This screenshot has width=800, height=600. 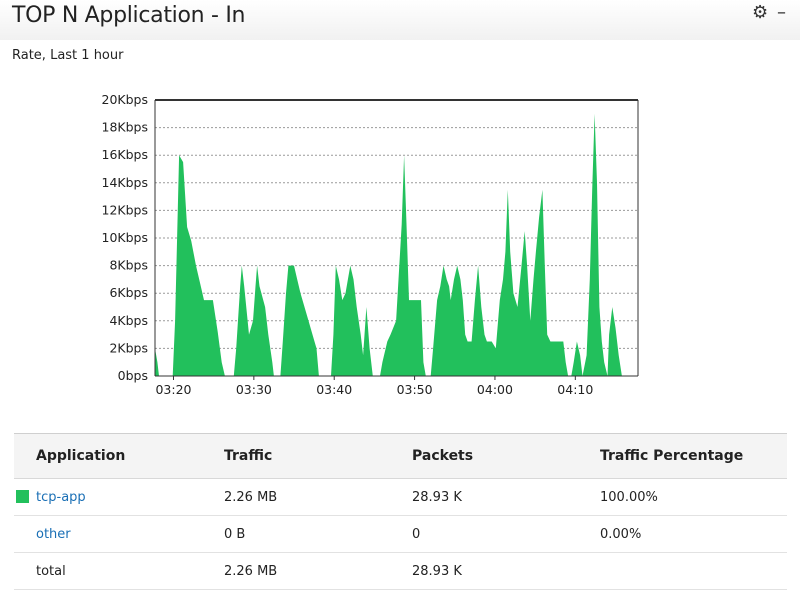 I want to click on widget-title: TOP N Application - In, so click(x=129, y=15).